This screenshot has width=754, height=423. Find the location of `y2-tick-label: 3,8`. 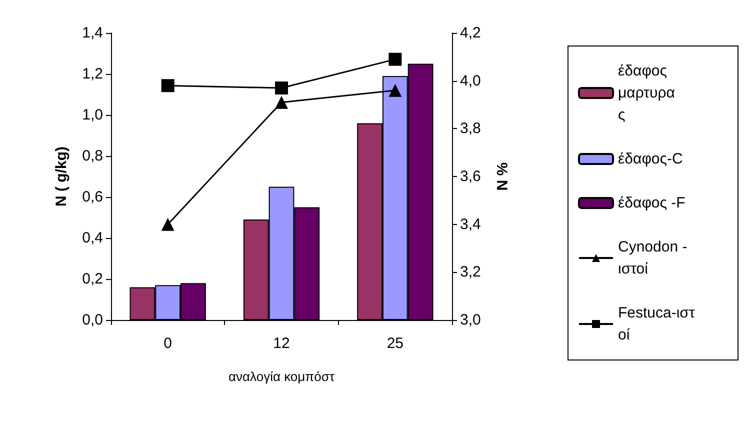

y2-tick-label: 3,8 is located at coordinates (470, 129).